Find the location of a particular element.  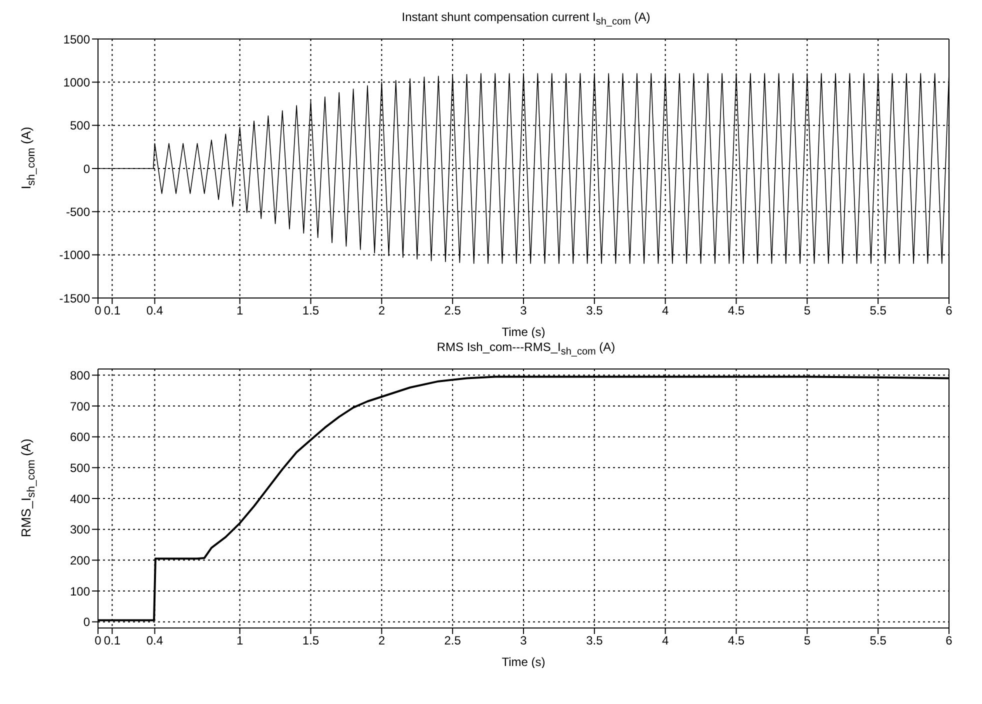

y-tick-label: 400 is located at coordinates (80, 499).